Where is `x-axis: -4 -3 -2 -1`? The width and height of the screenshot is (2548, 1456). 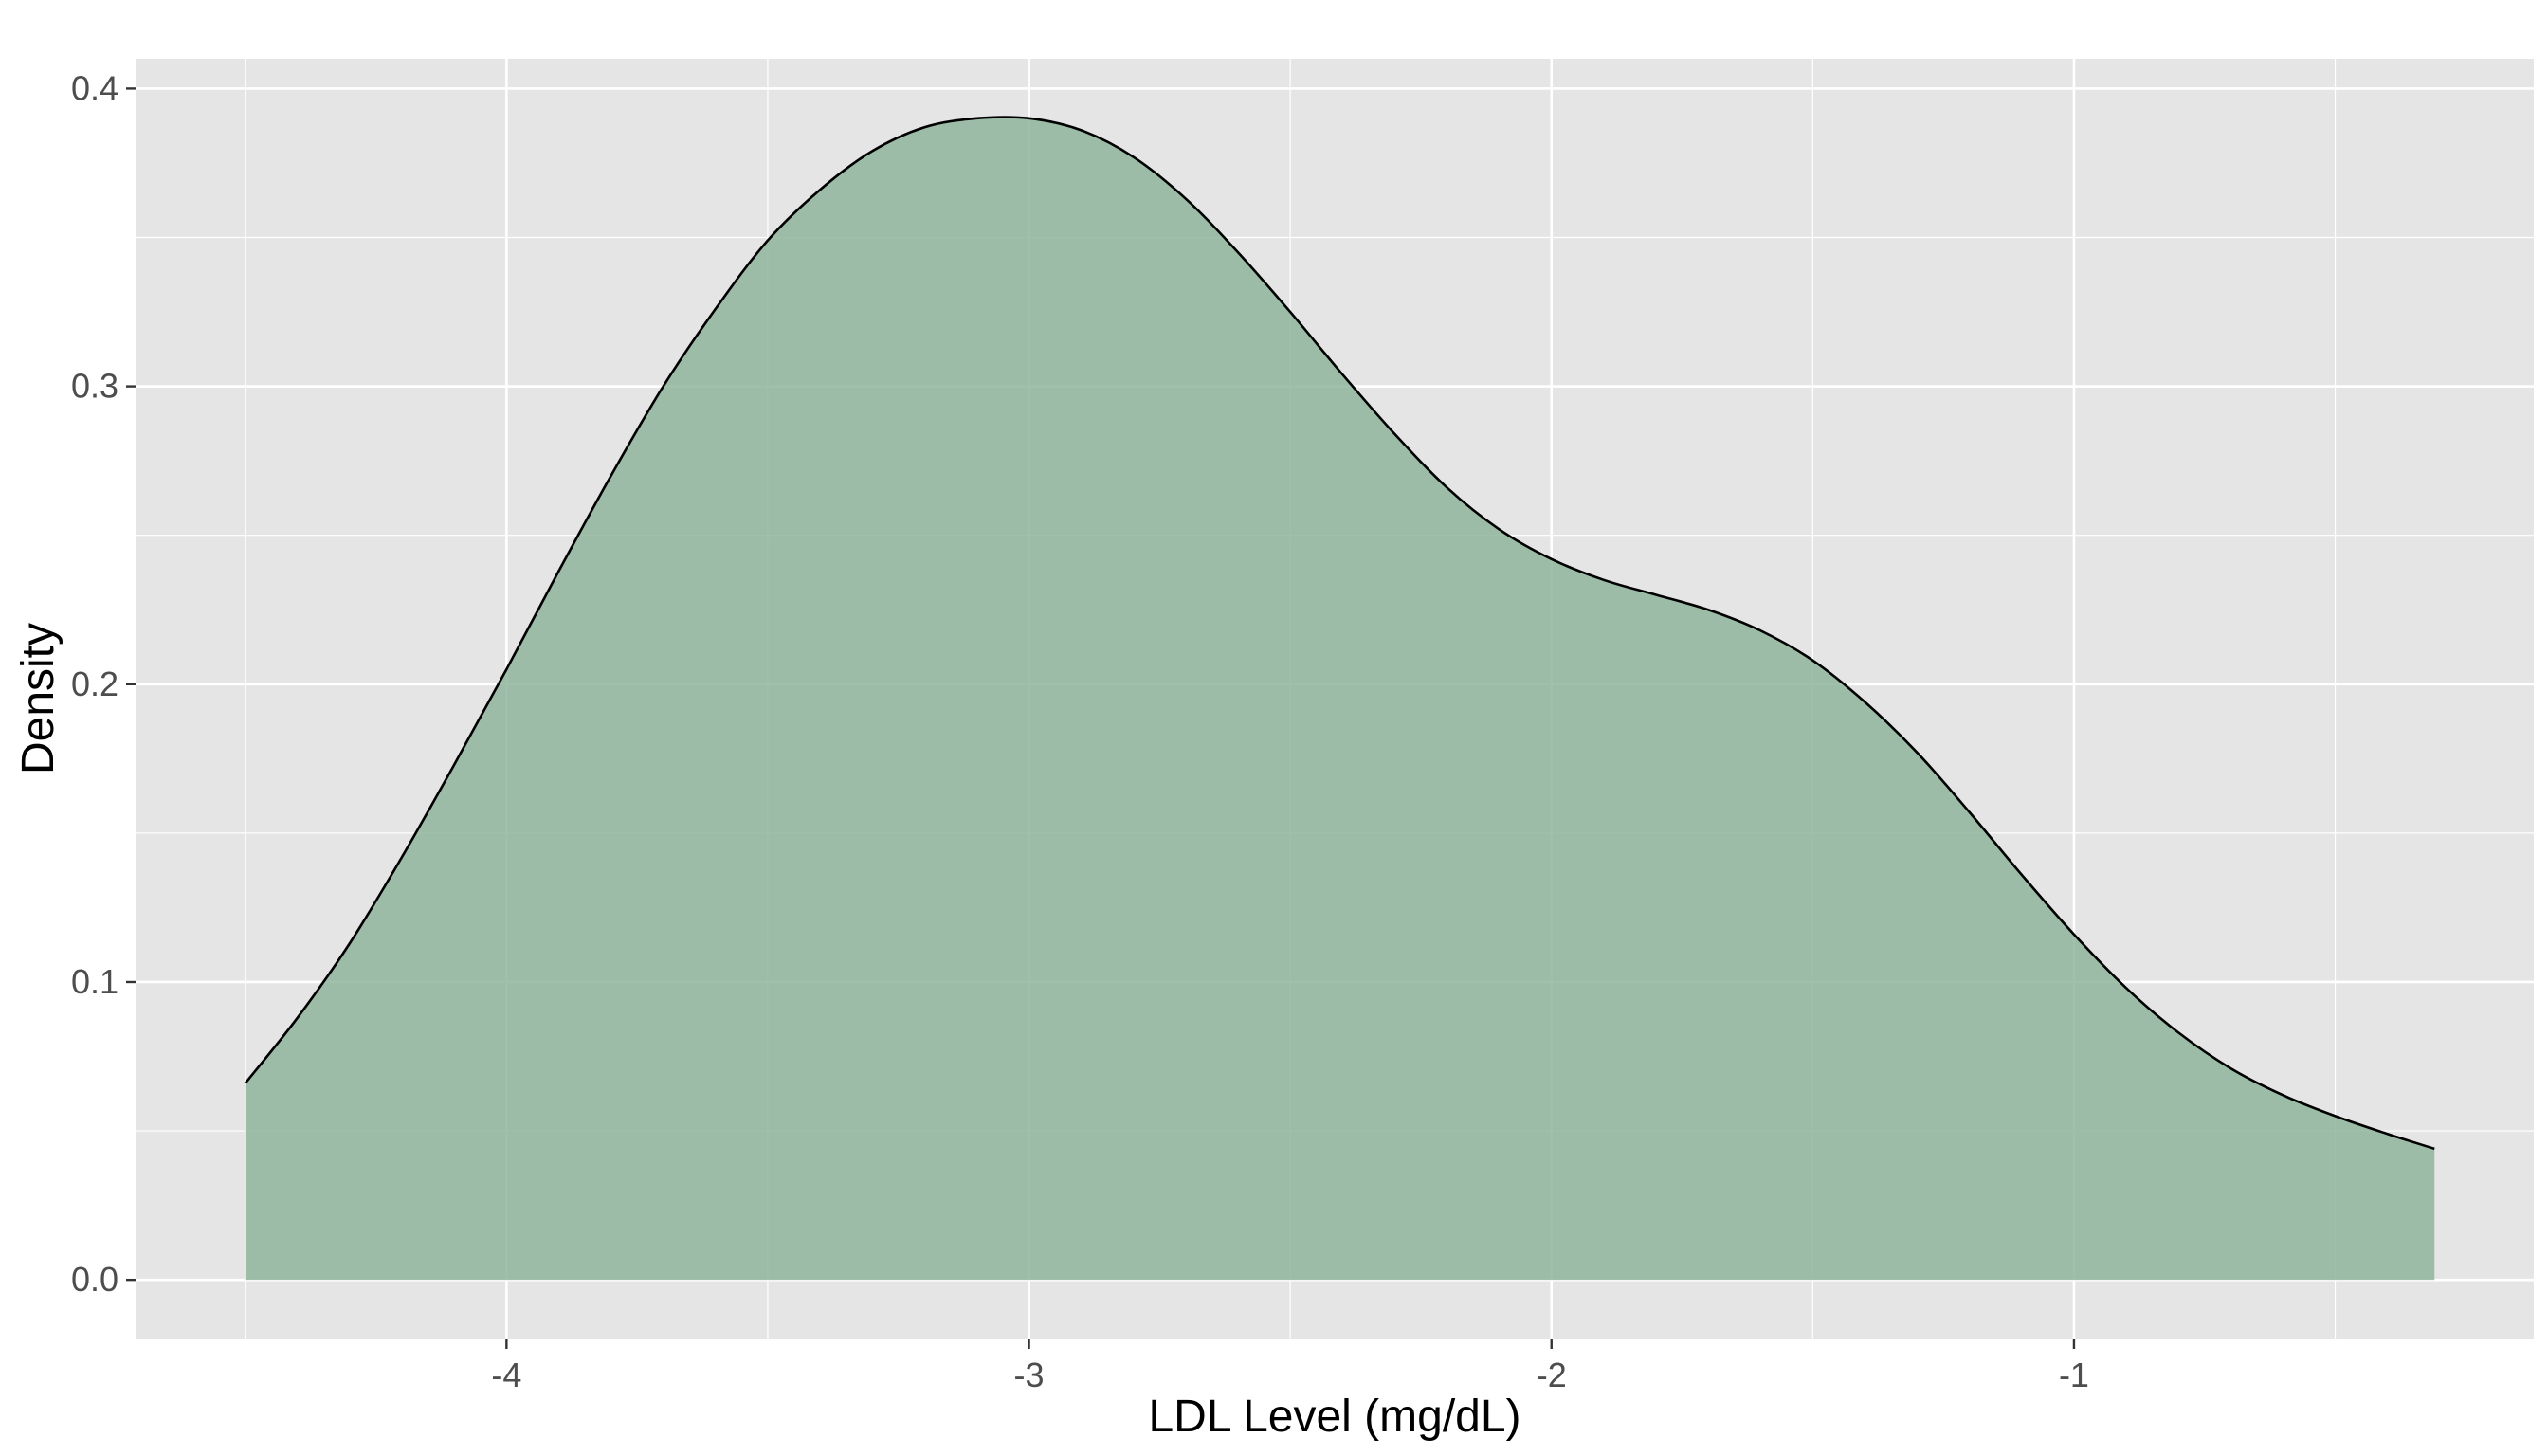 x-axis: -4 -3 -2 -1 is located at coordinates (1290, 1366).